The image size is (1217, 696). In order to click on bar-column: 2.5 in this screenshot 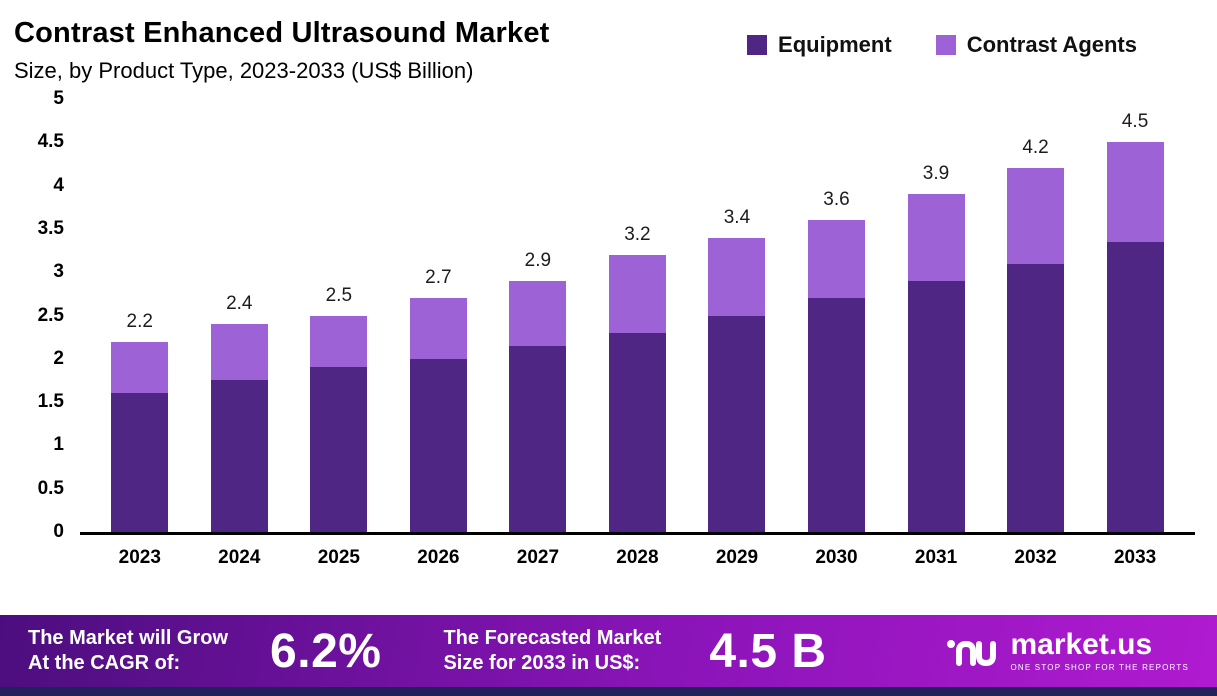, I will do `click(339, 408)`.